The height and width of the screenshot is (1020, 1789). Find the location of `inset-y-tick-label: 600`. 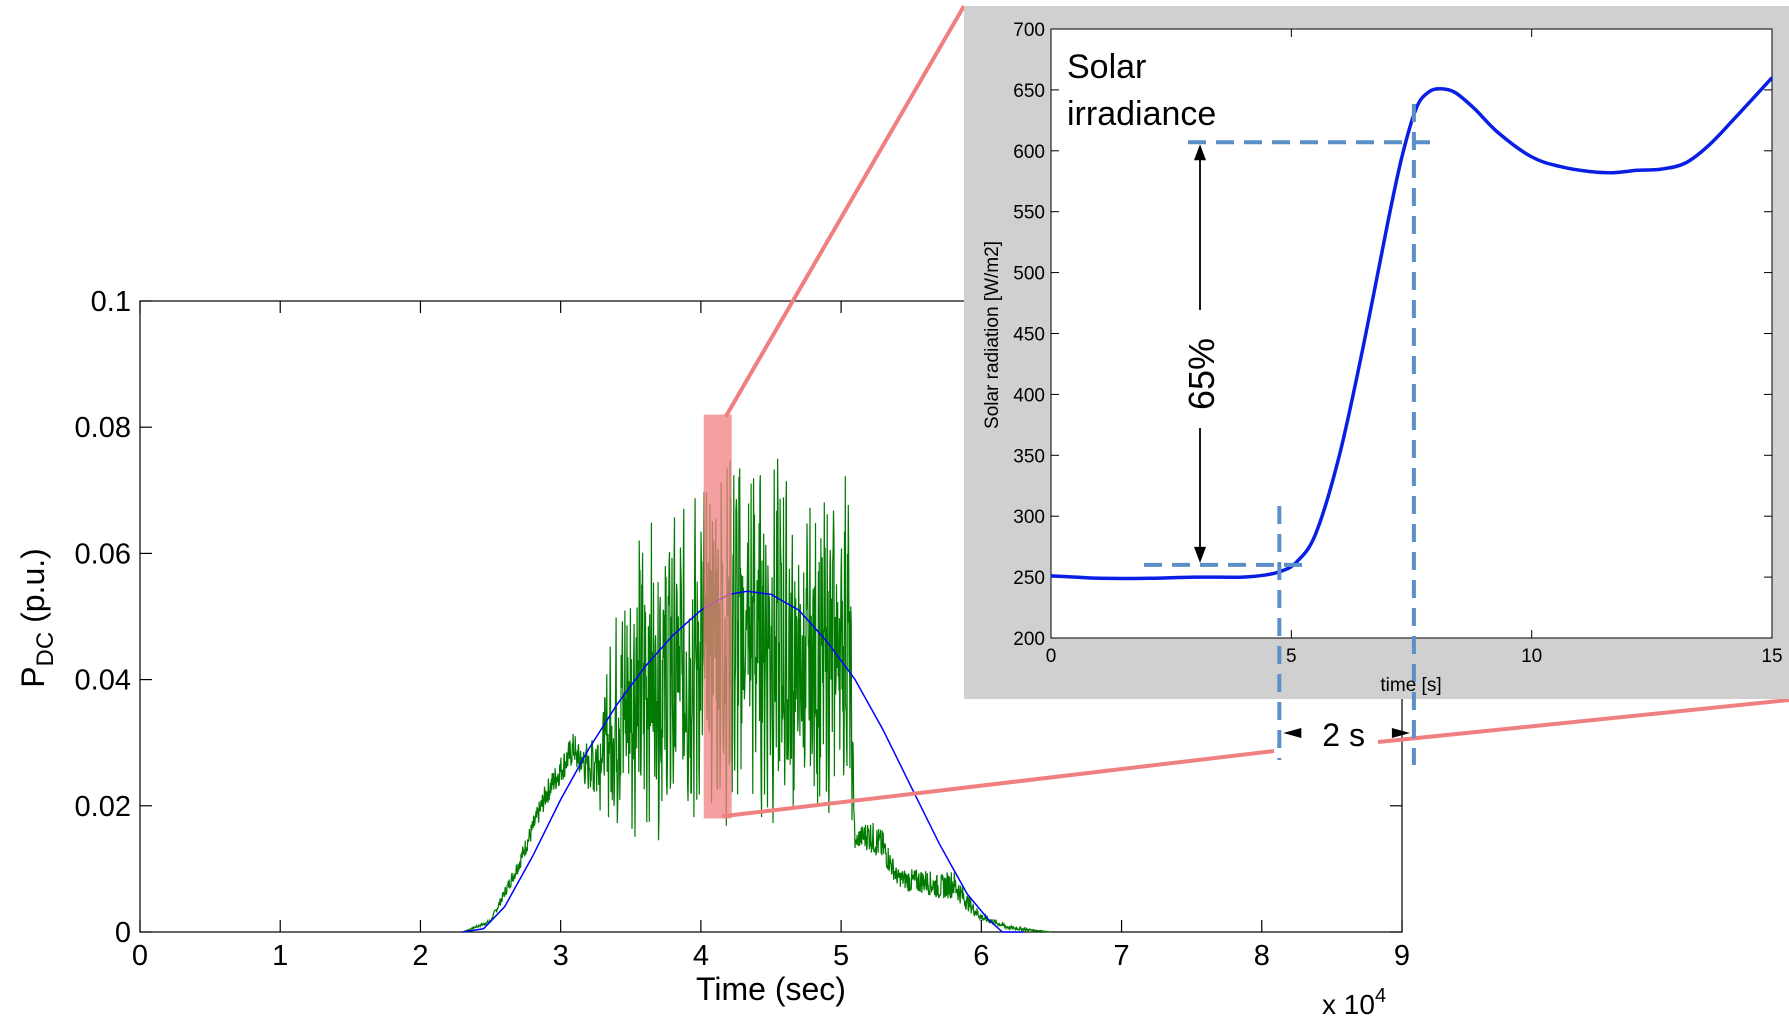

inset-y-tick-label: 600 is located at coordinates (1029, 152).